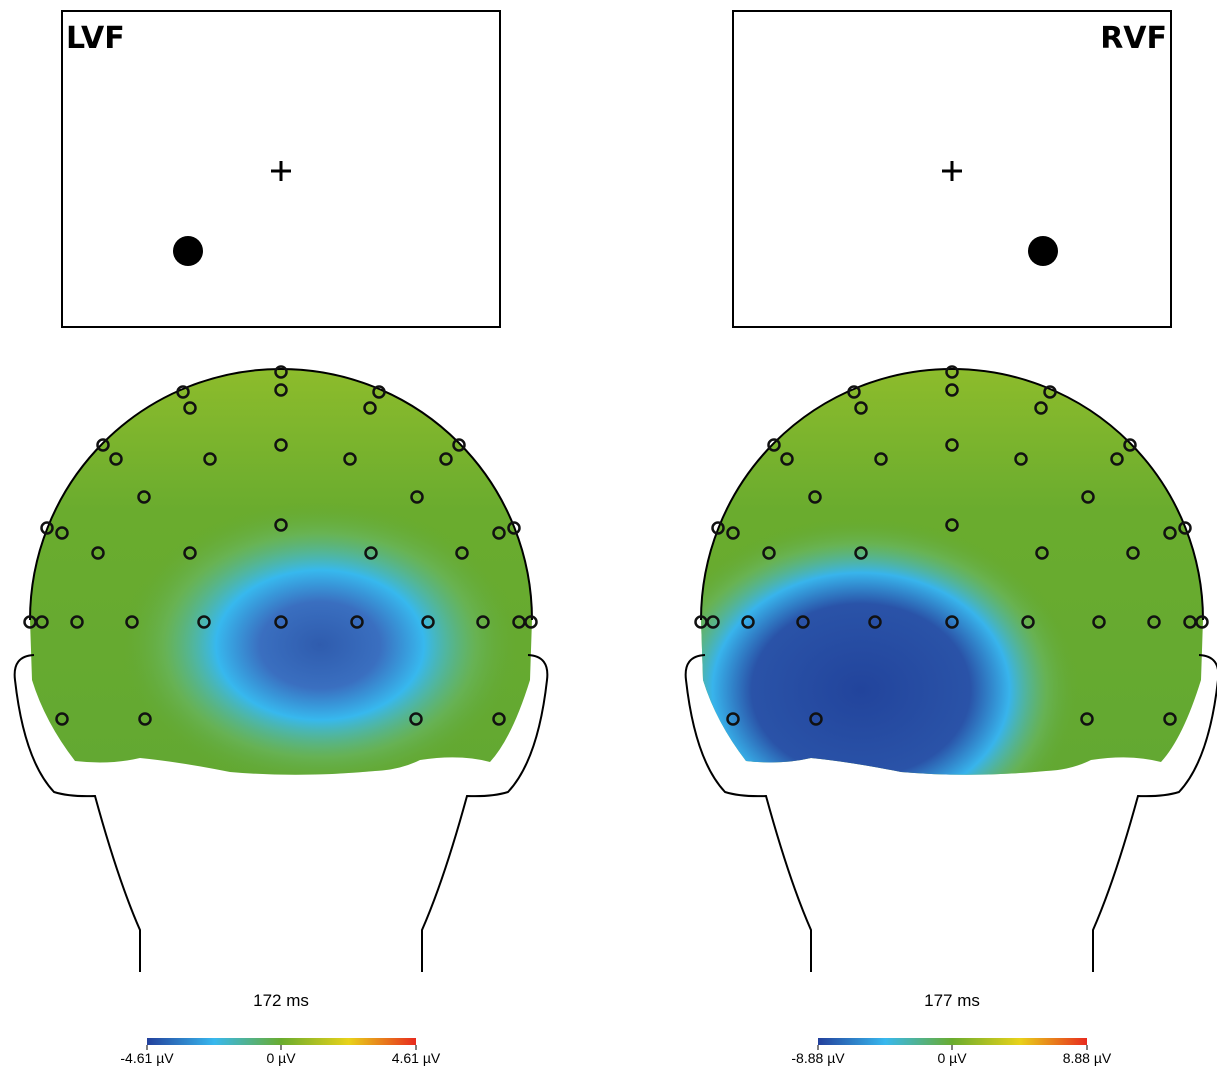 This screenshot has width=1217, height=1070. Describe the element at coordinates (952, 1000) in the screenshot. I see `time-label: 177 ms` at that location.